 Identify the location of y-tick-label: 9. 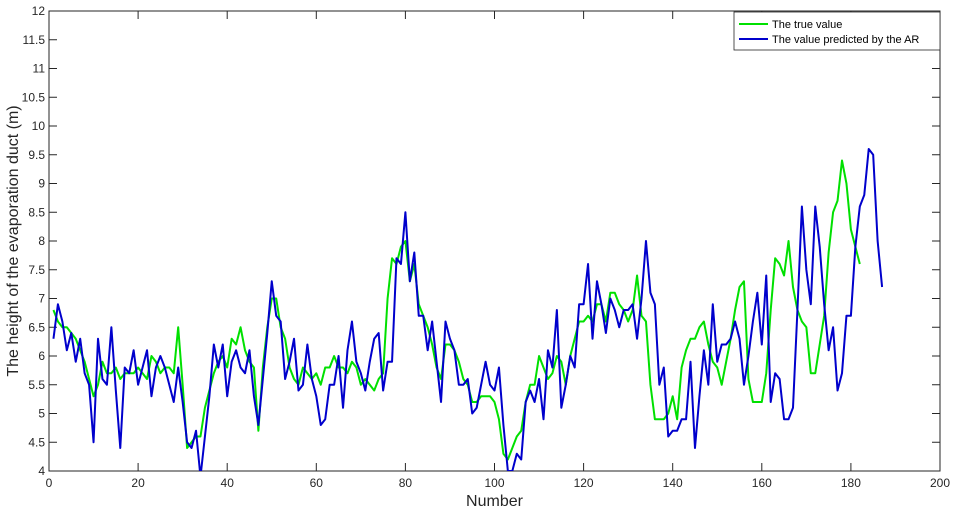
(41, 184).